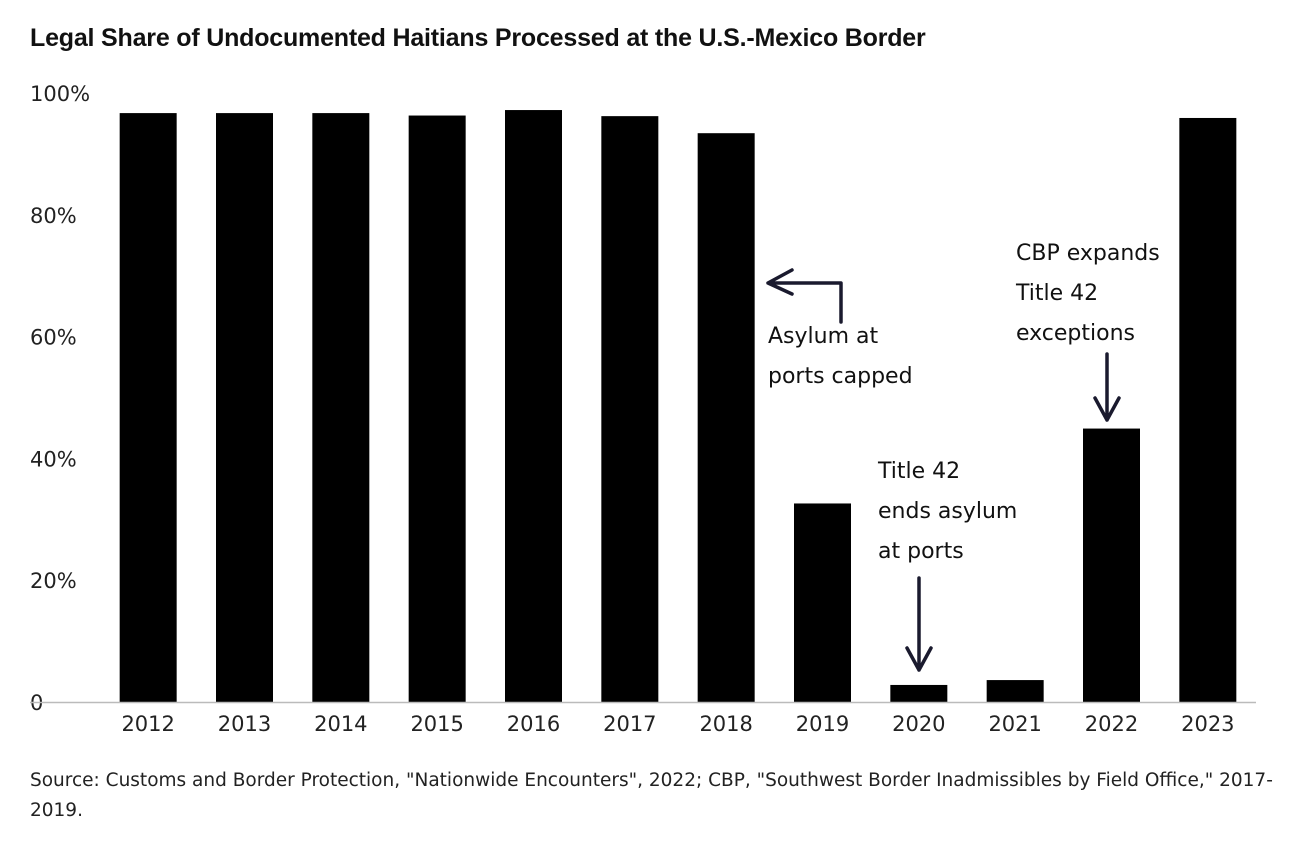  Describe the element at coordinates (1015, 691) in the screenshot. I see `bar-2021` at that location.